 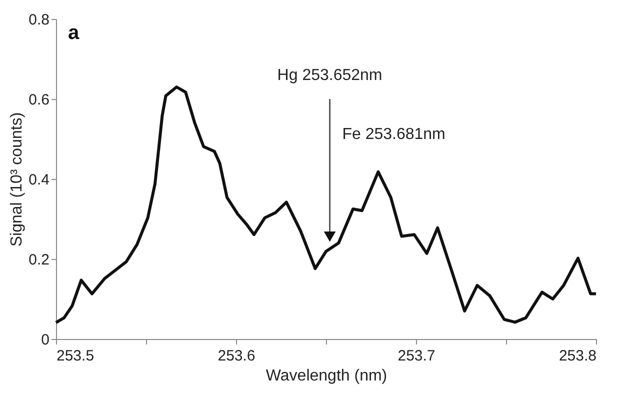 I want to click on annotation: Fe 253.681nm, so click(x=394, y=134).